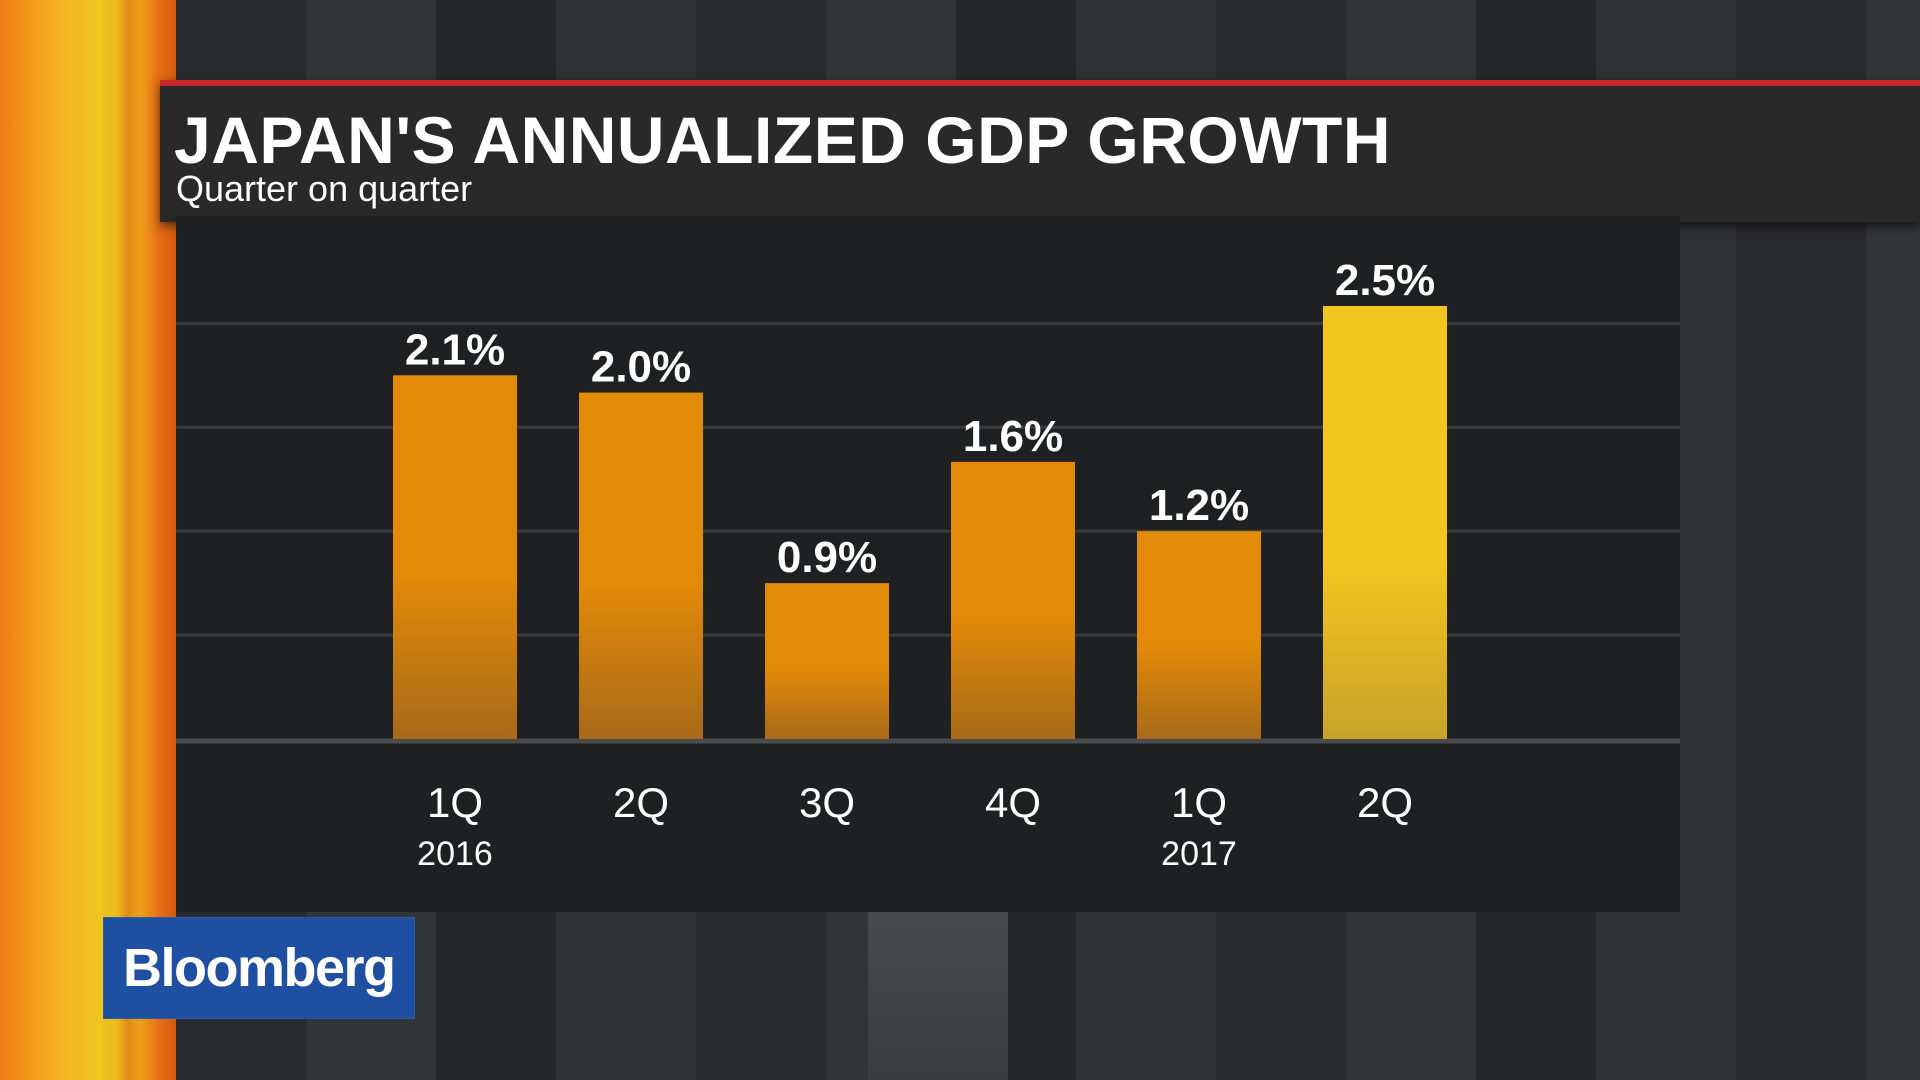  What do you see at coordinates (783, 140) in the screenshot?
I see `chart-title: JAPAN'S ANNUALIZED GDP GROWTH` at bounding box center [783, 140].